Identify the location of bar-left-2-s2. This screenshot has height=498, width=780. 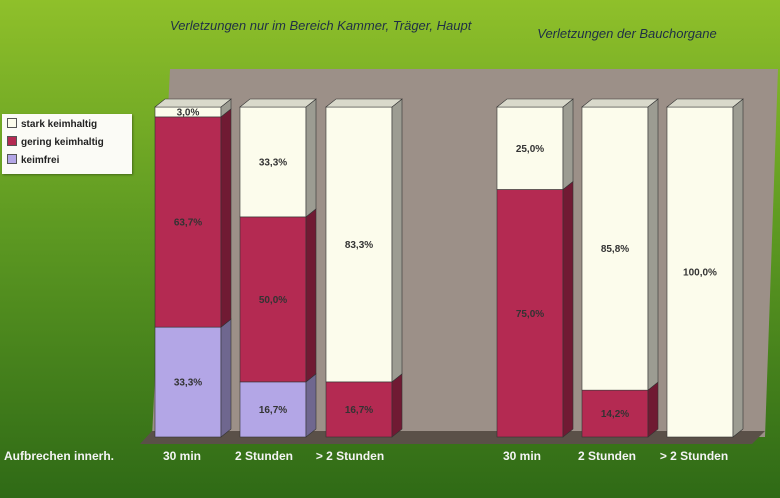
(359, 244).